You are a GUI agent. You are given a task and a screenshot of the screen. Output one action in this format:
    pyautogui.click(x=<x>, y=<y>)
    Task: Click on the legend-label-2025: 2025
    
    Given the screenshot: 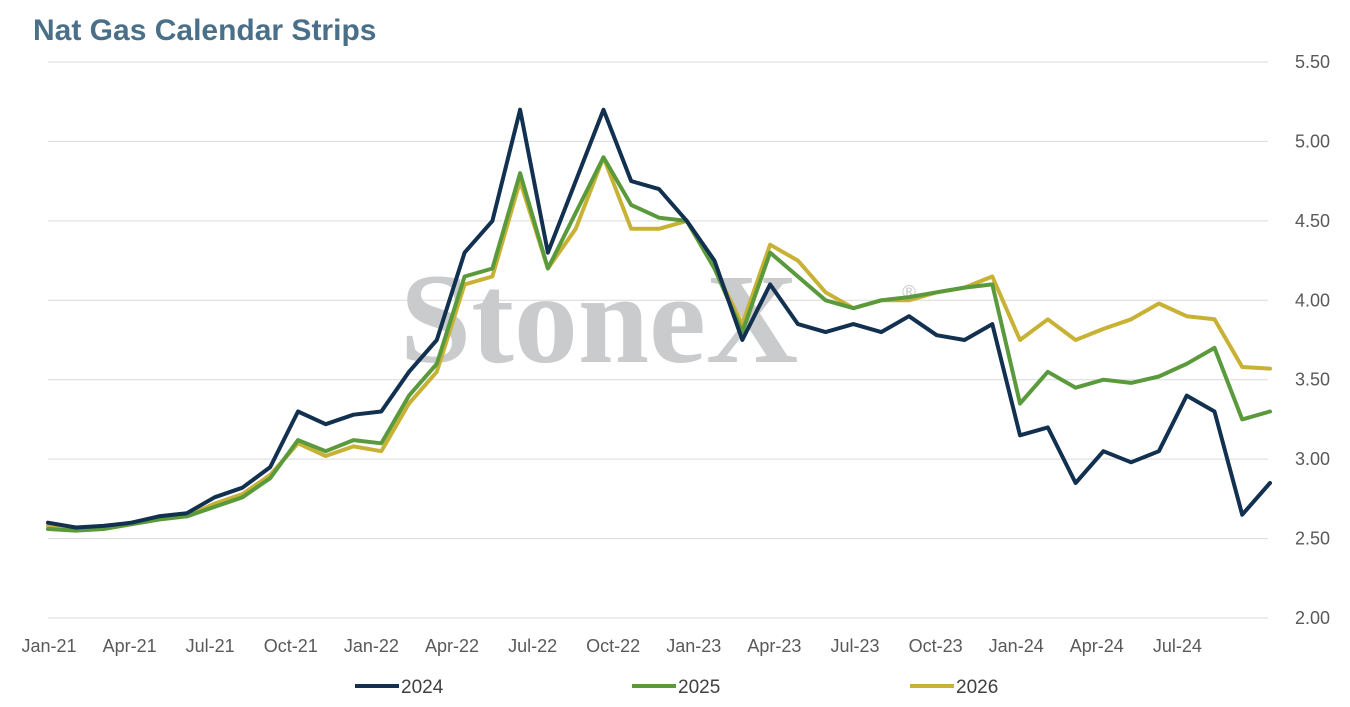 What is the action you would take?
    pyautogui.click(x=699, y=687)
    